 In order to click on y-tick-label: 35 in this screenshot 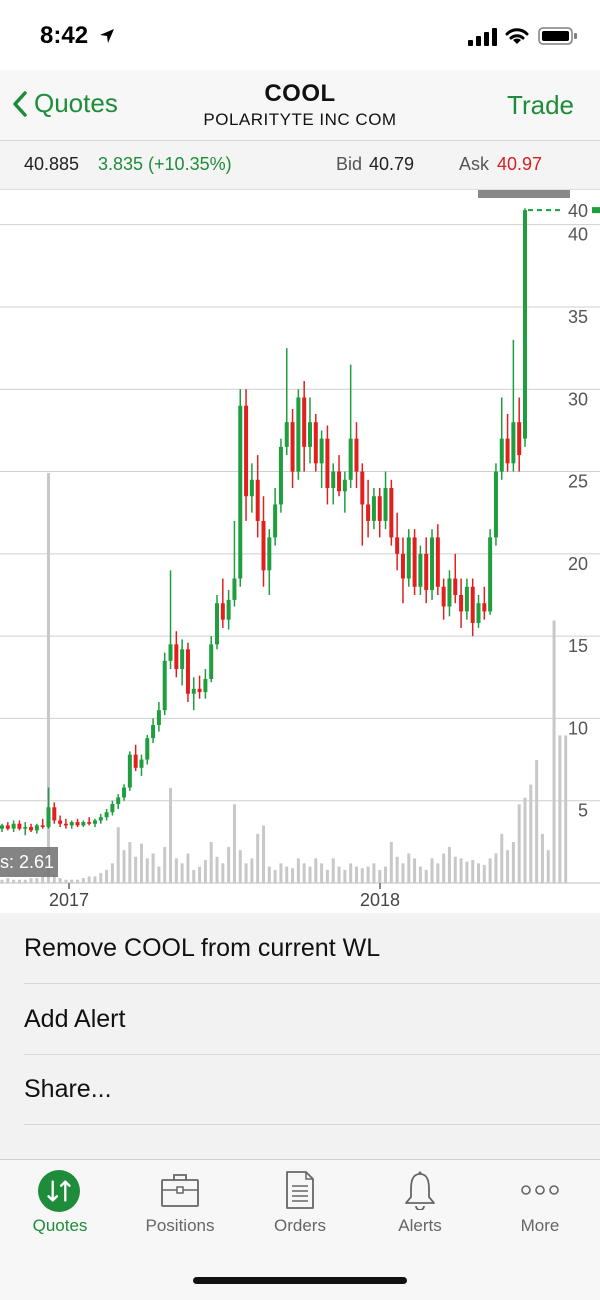, I will do `click(578, 317)`.